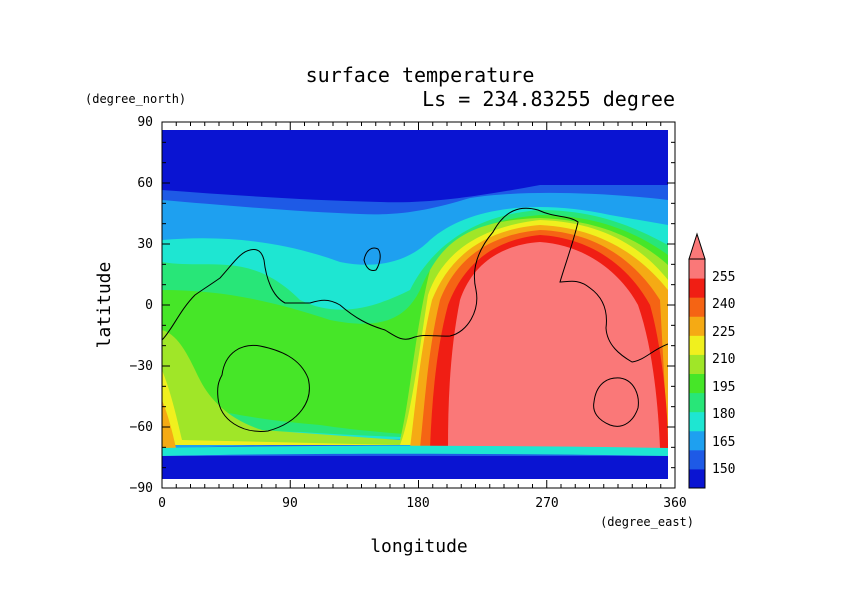  I want to click on chart-title: surface temperature, so click(420, 75).